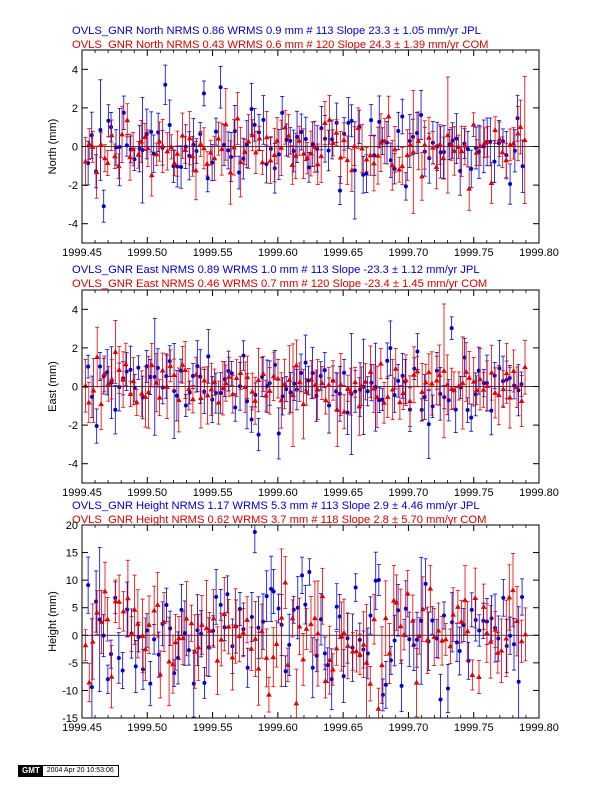 This screenshot has height=792, width=612. Describe the element at coordinates (75, 310) in the screenshot. I see `y-tick-label: 4` at that location.